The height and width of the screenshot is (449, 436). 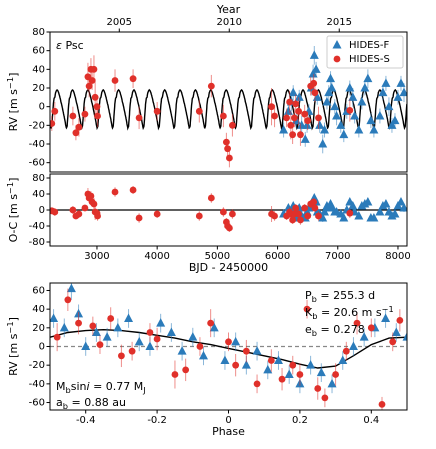 What do you see at coordinates (228, 420) in the screenshot?
I see `x-tick-label: 0` at bounding box center [228, 420].